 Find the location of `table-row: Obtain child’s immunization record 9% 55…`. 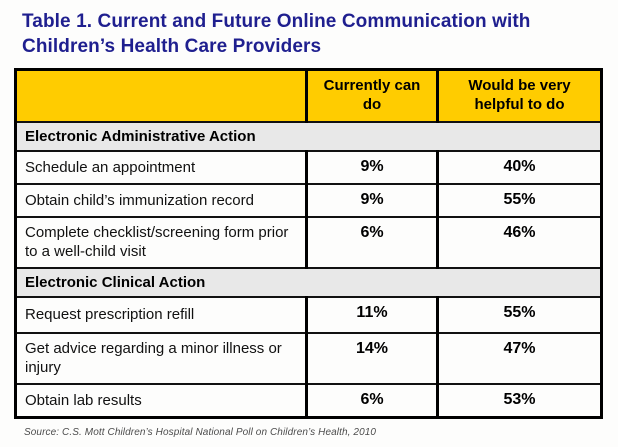

table-row: Obtain child’s immunization record 9% 55… is located at coordinates (308, 200).